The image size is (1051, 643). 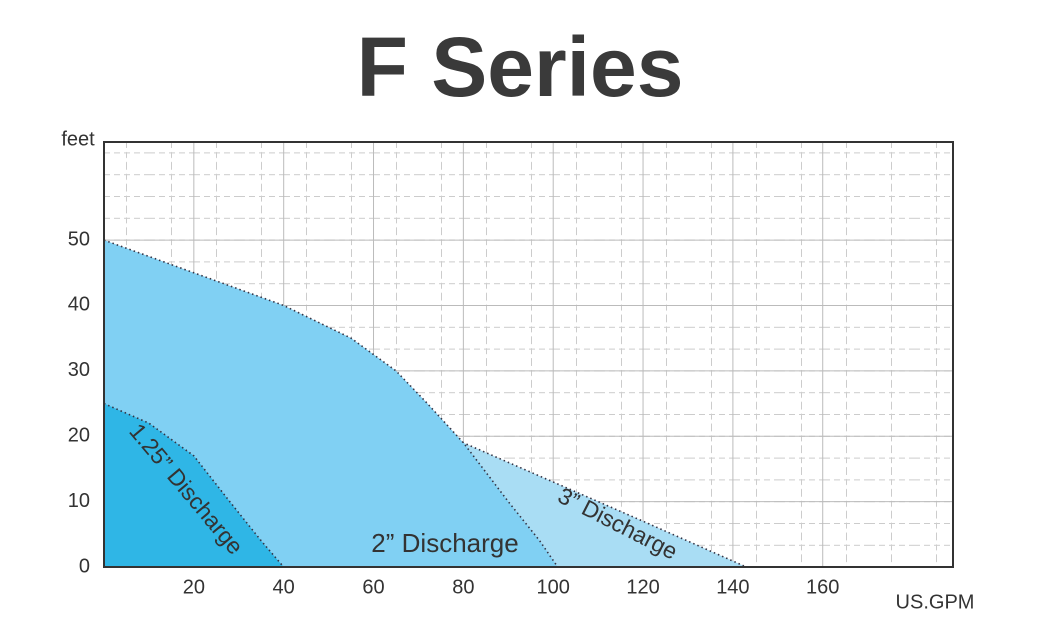 What do you see at coordinates (79, 305) in the screenshot?
I see `y-tick-label: 40` at bounding box center [79, 305].